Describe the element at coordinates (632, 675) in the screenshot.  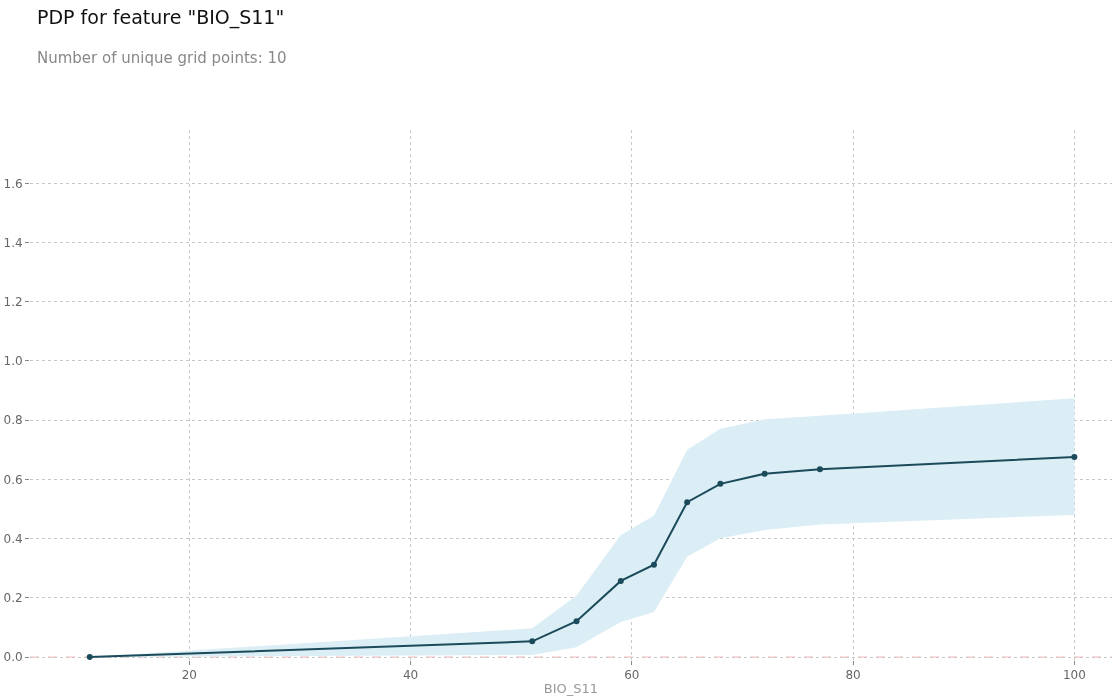
I see `x-tick-label: 60` at that location.